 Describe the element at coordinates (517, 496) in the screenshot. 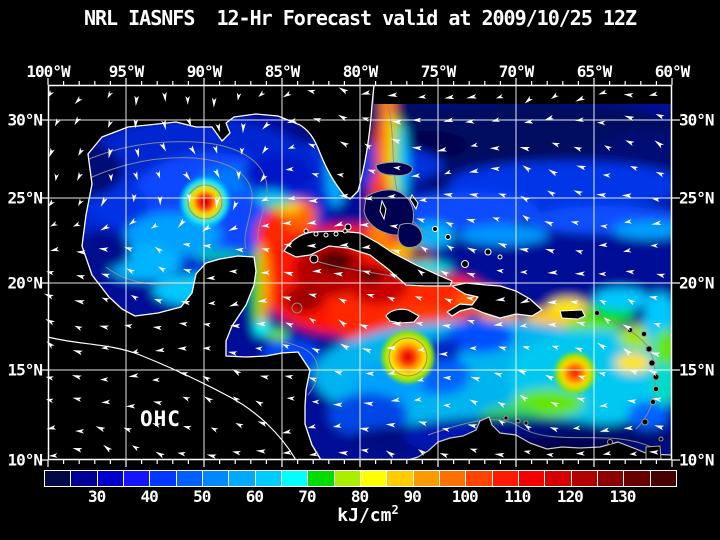

I see `colorbar-tick-label: 110` at that location.